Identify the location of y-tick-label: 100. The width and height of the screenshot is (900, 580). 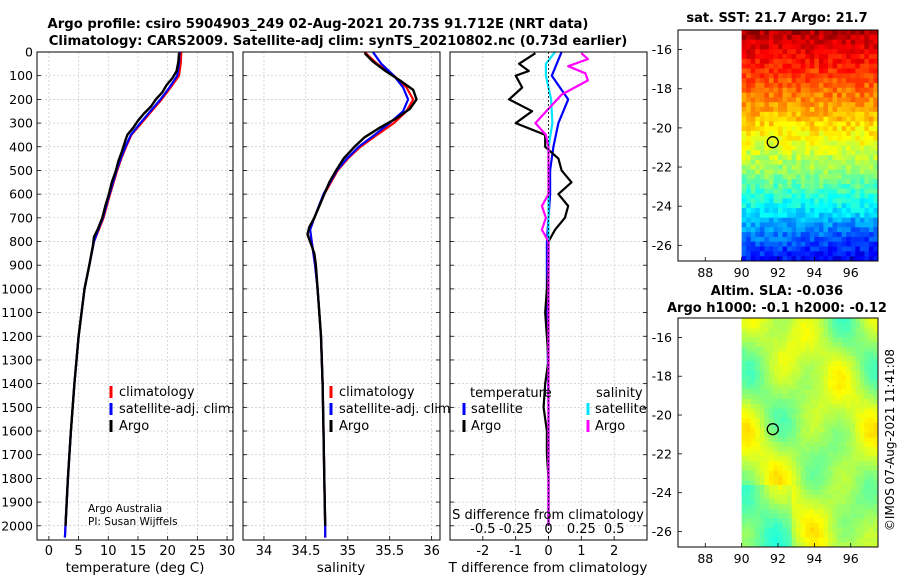
(21, 75).